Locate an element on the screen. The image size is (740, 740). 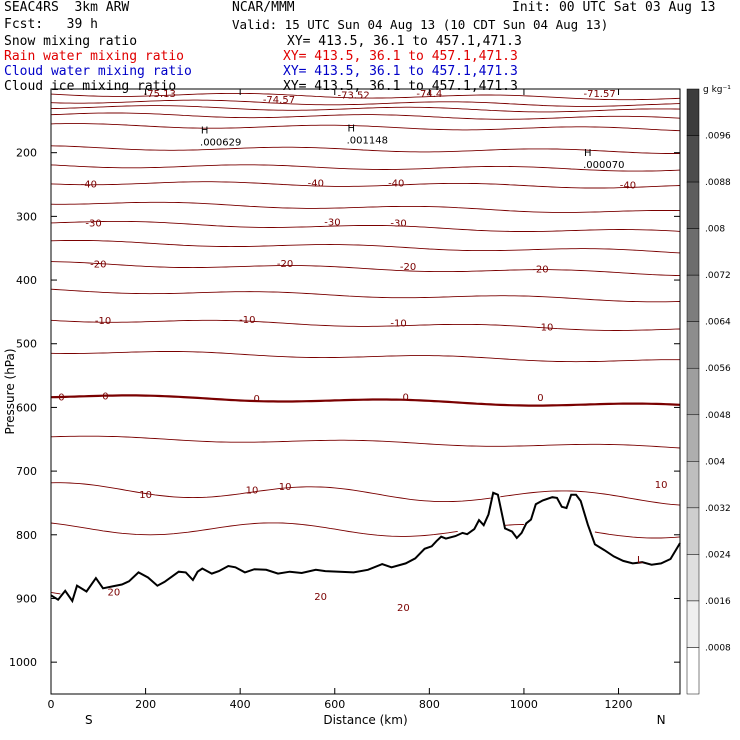
forecast-hour: Fcst: 39 h is located at coordinates (51, 24).